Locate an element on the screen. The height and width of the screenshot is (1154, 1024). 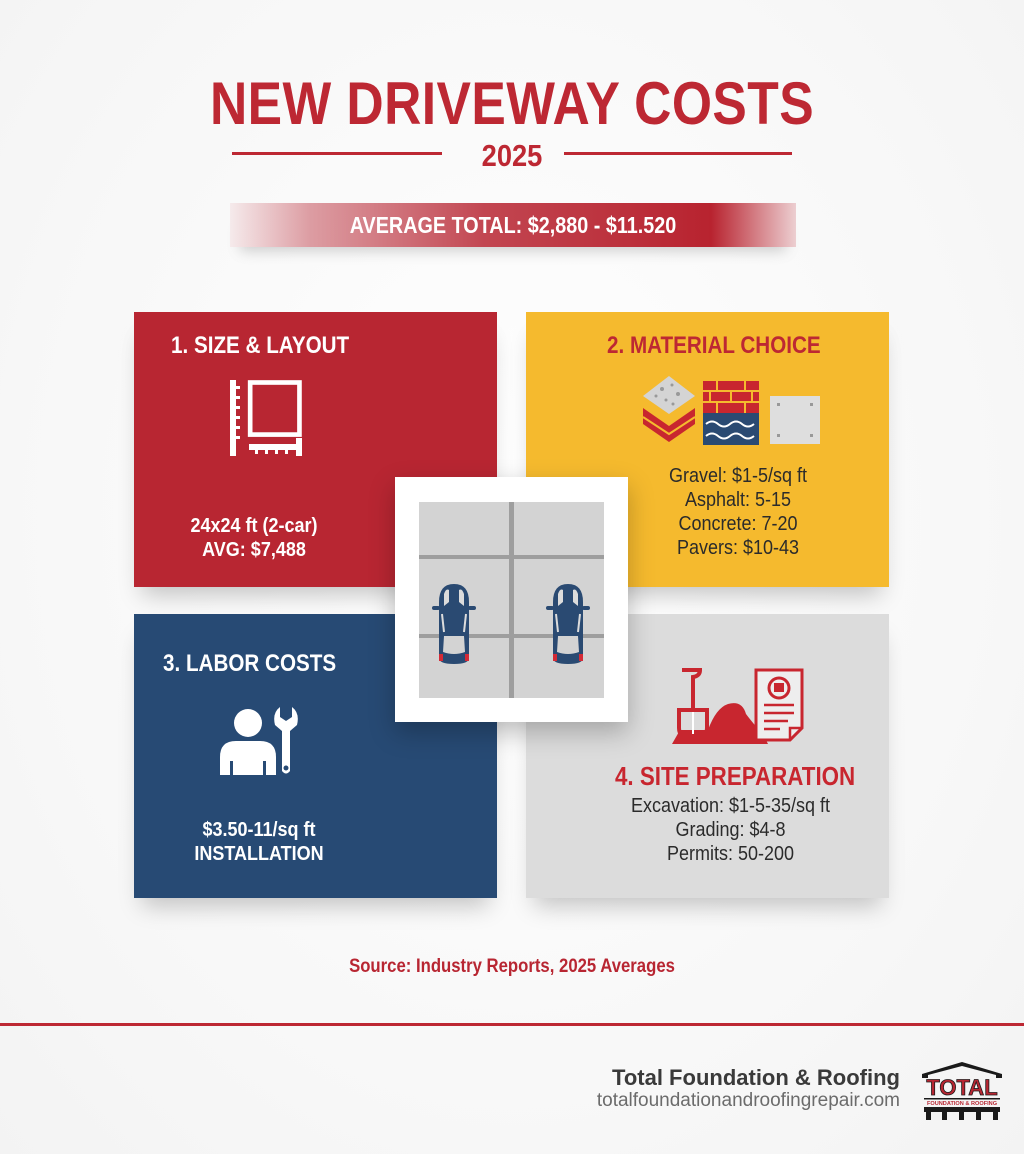
avg-line: AVG: $7,488 is located at coordinates (254, 550).